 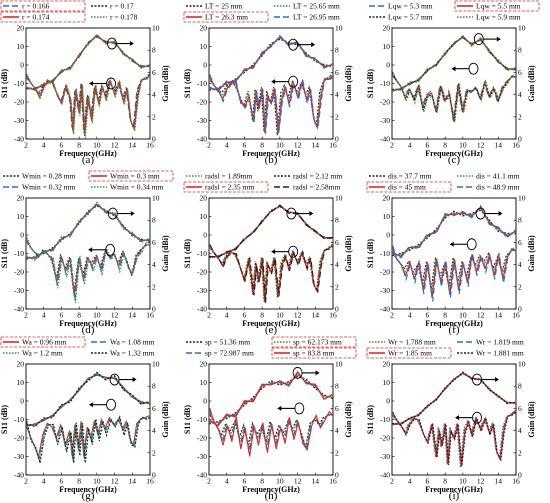 I want to click on y2-tick-label: 2, so click(x=337, y=286).